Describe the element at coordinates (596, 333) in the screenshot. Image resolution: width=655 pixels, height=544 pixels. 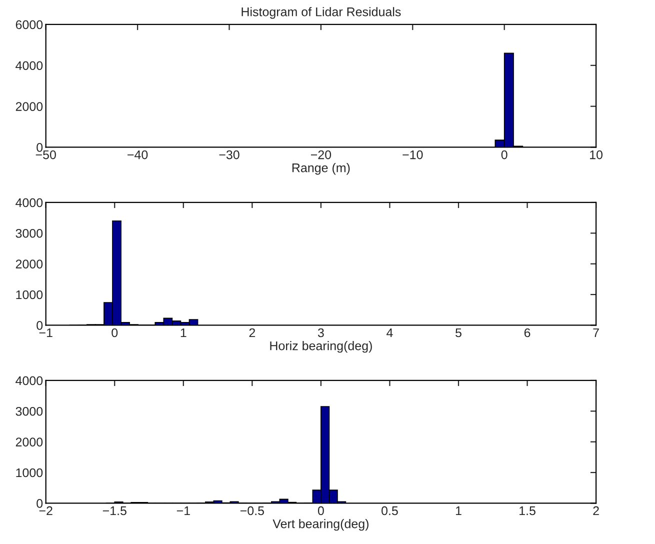
I see `x-tick-label: 7` at that location.